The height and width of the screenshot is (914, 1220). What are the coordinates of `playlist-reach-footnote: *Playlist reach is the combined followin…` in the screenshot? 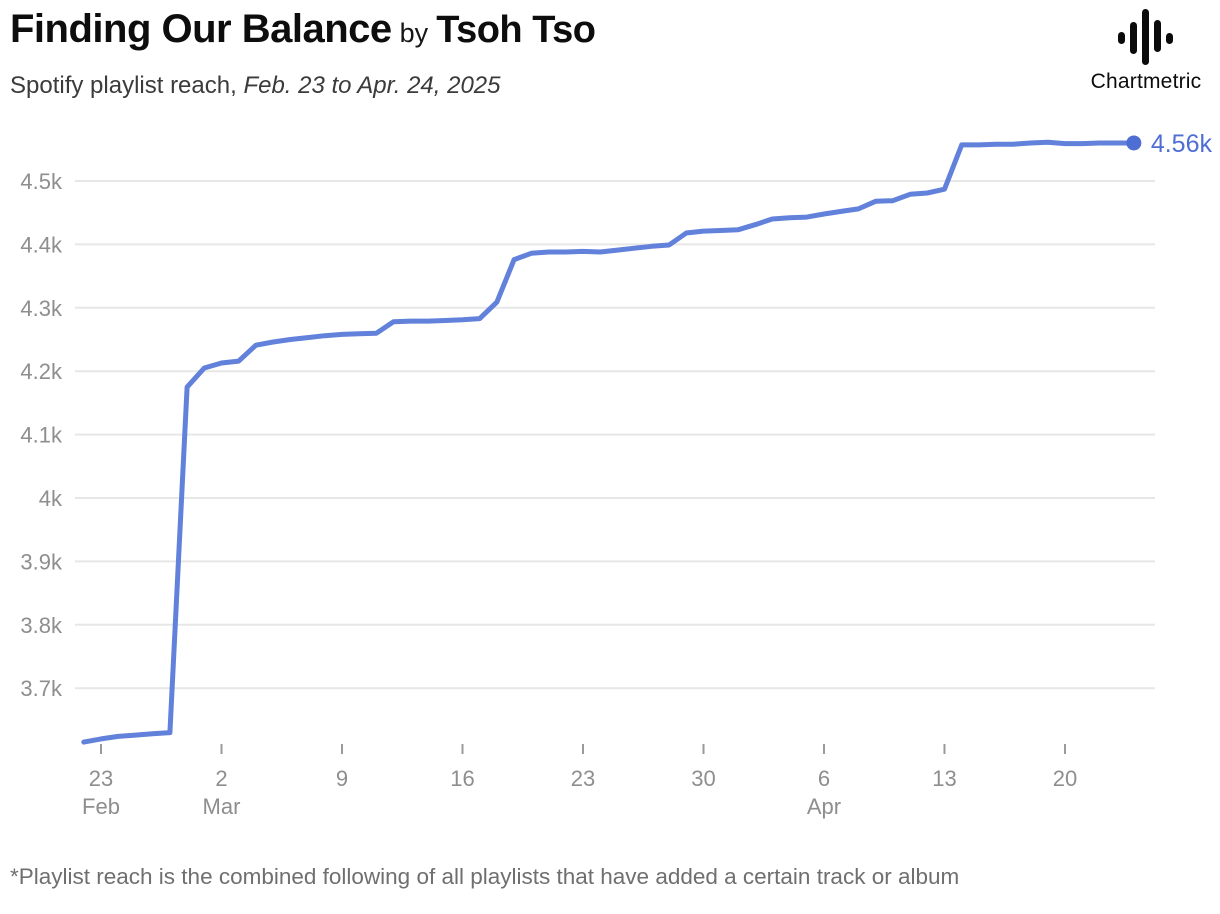 It's located at (485, 876).